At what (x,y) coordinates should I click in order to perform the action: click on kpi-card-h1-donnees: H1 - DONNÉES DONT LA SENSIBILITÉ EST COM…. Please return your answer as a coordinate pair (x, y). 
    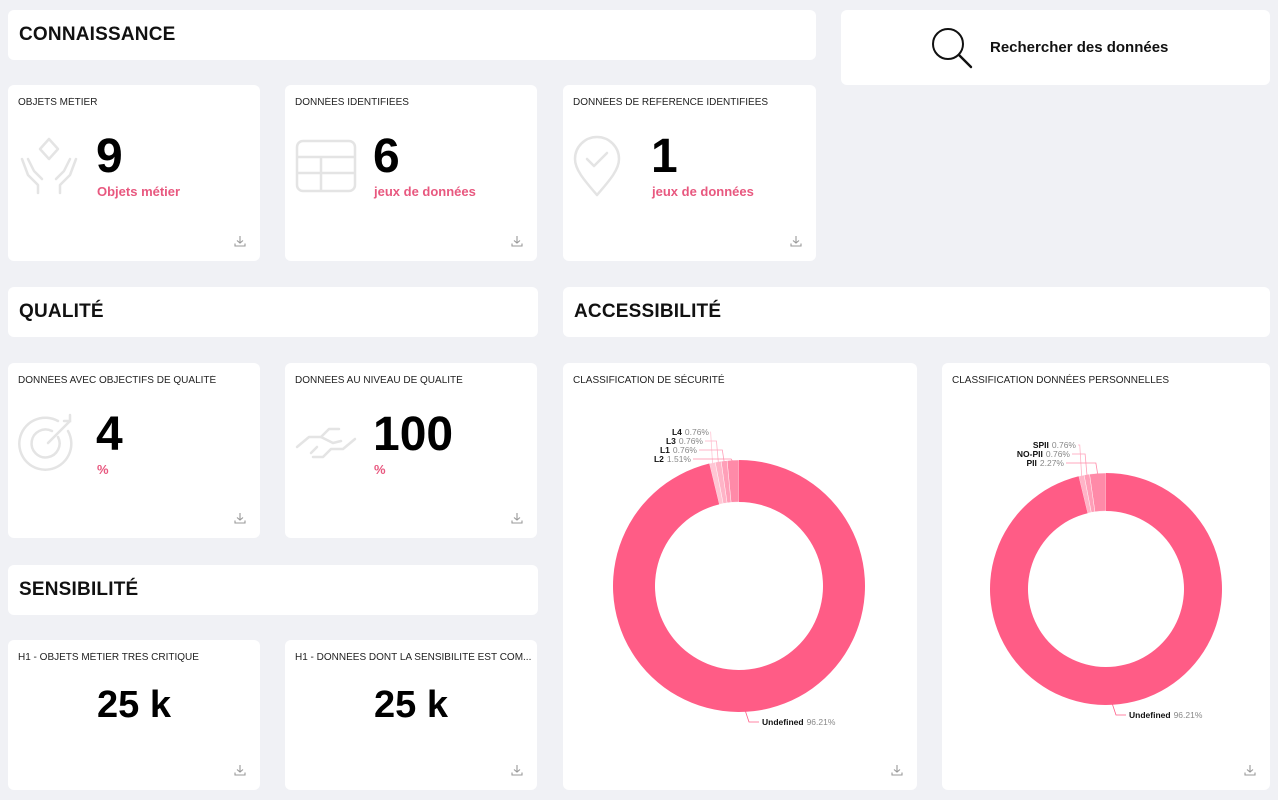
    Looking at the image, I should click on (411, 715).